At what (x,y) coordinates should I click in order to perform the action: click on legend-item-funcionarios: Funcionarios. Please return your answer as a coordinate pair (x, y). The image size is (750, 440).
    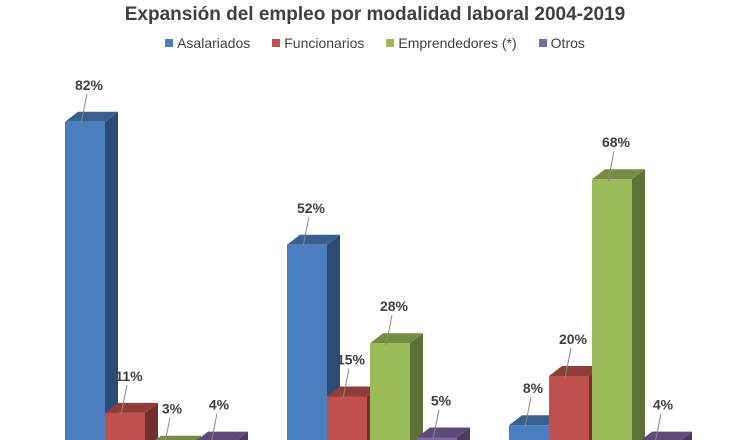
    Looking at the image, I should click on (318, 43).